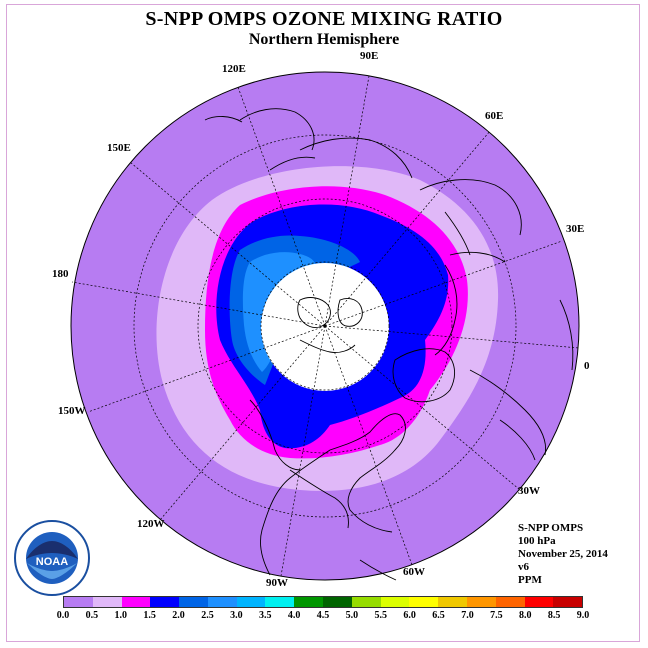 This screenshot has width=648, height=648. What do you see at coordinates (496, 615) in the screenshot?
I see `colorbar-tick-label: 7.5` at bounding box center [496, 615].